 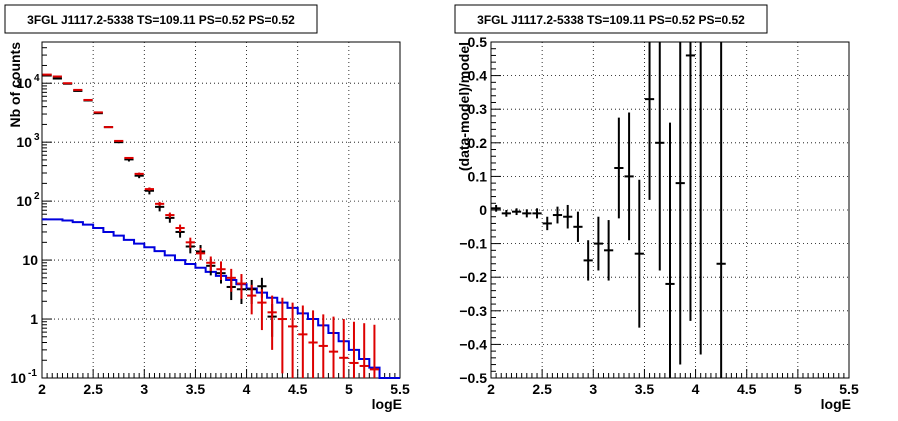 What do you see at coordinates (473, 311) in the screenshot?
I see `y-tick-label: −0.3` at bounding box center [473, 311].